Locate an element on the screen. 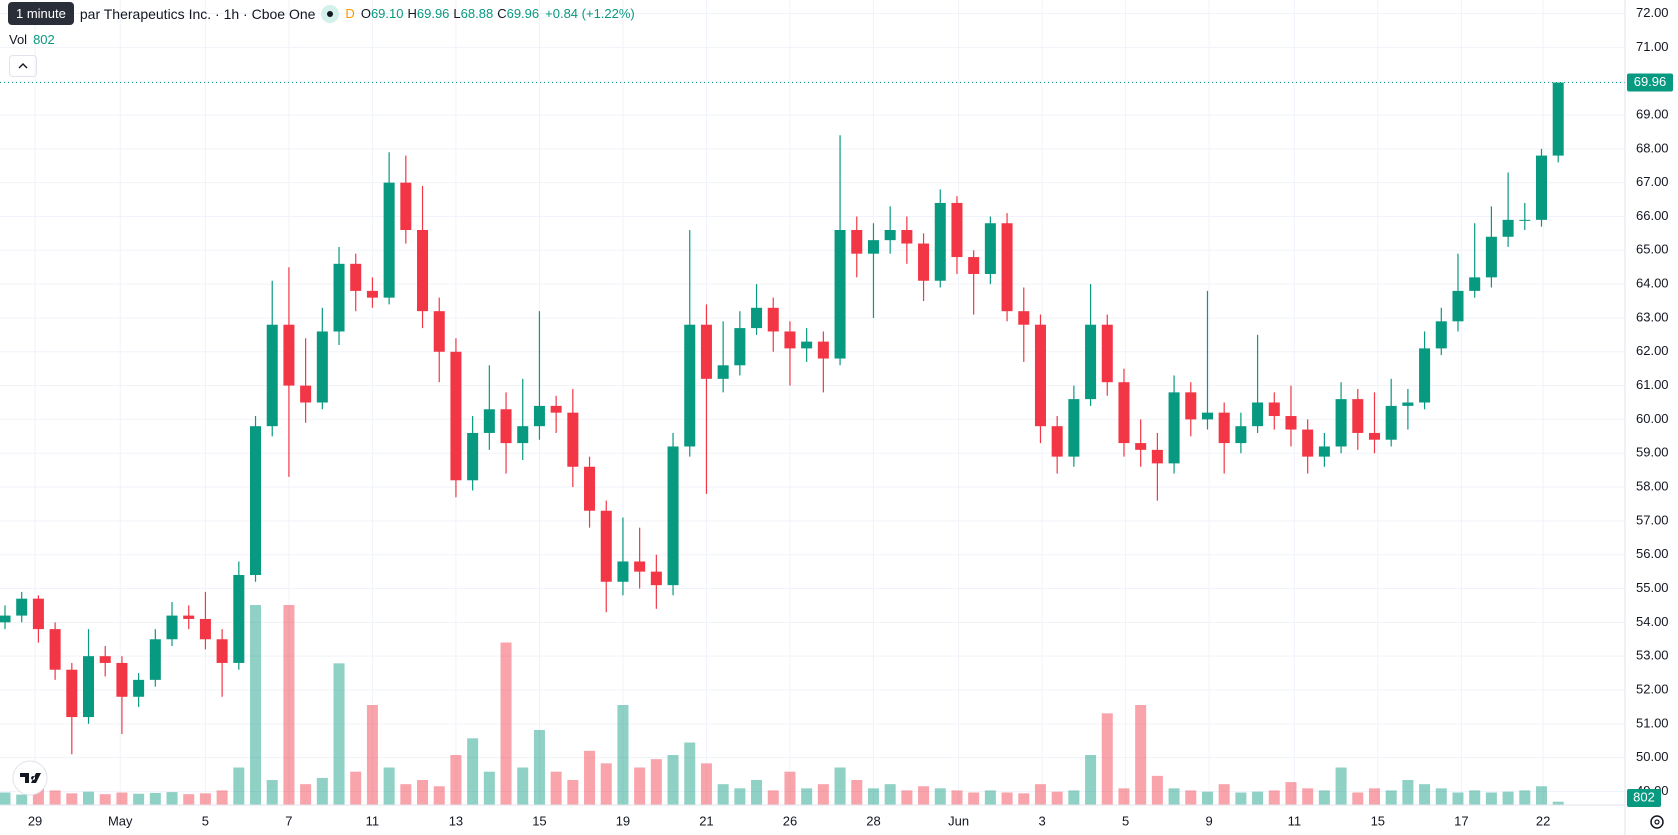 The image size is (1678, 835). y-tick-label: 69.00 is located at coordinates (1652, 113).